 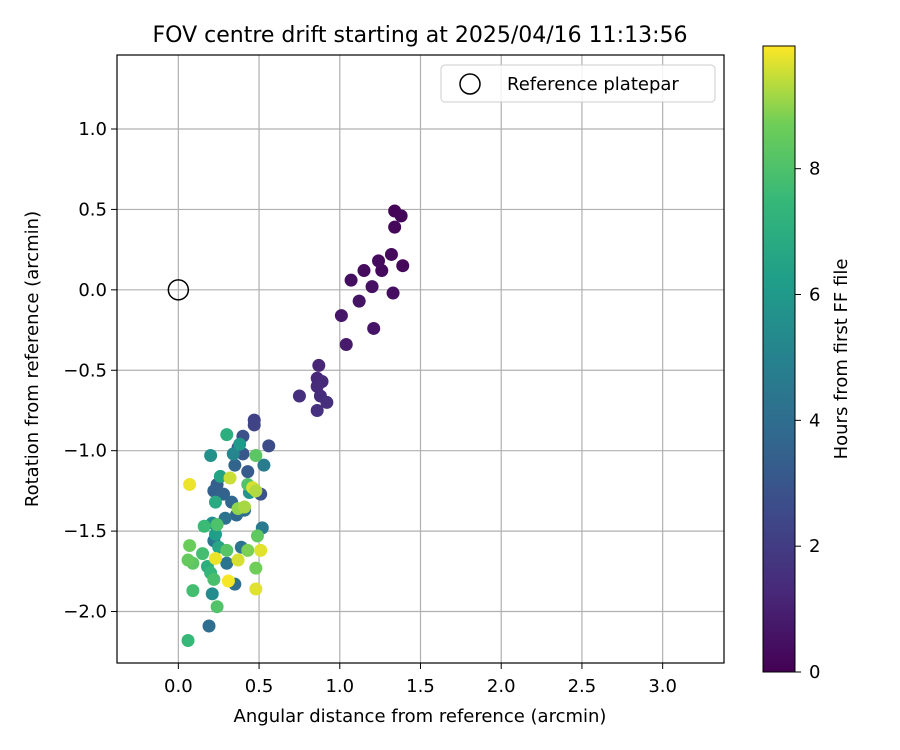 I want to click on x-tick-label: 0.5, so click(x=259, y=686).